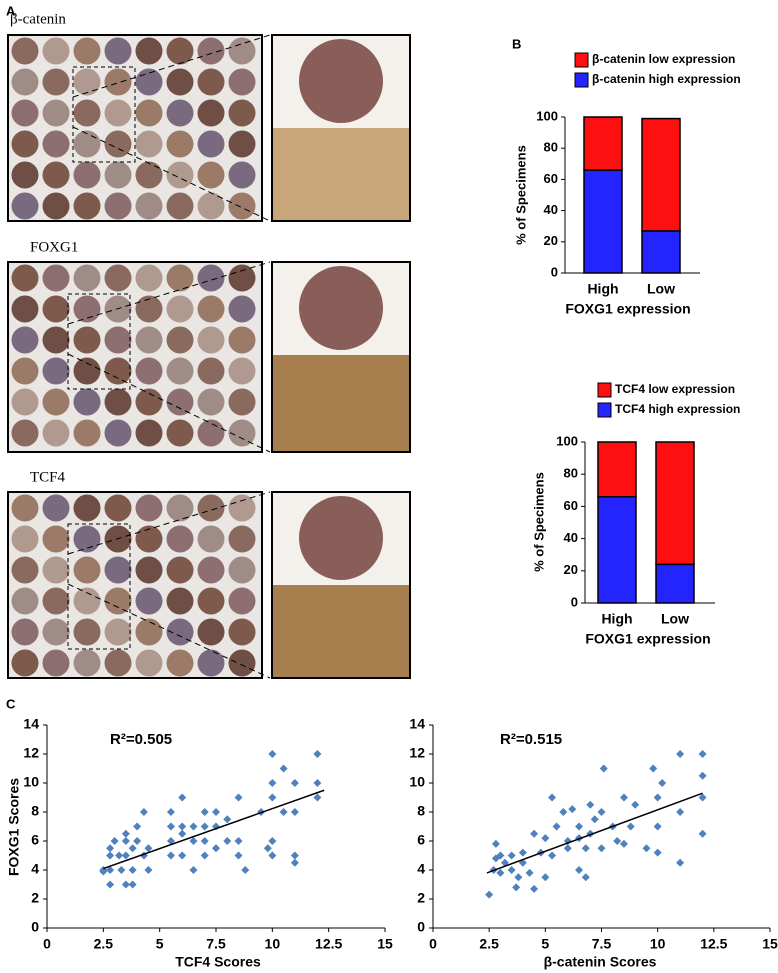 This screenshot has height=973, width=778. What do you see at coordinates (216, 944) in the screenshot?
I see `x-tick-label: 7.5` at bounding box center [216, 944].